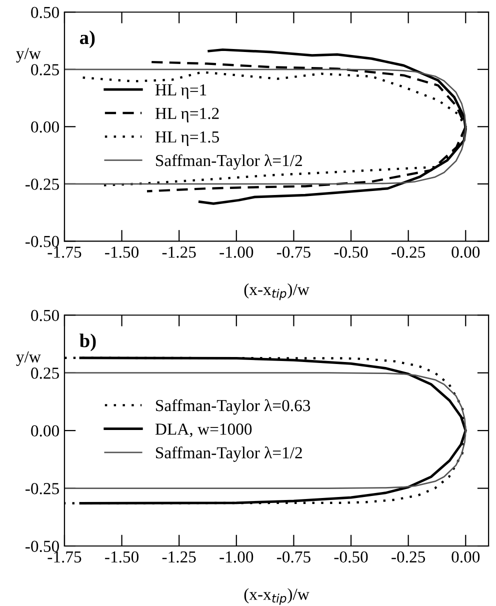 This screenshot has height=606, width=496. What do you see at coordinates (187, 115) in the screenshot?
I see `legend-label: HL η=1.2` at bounding box center [187, 115].